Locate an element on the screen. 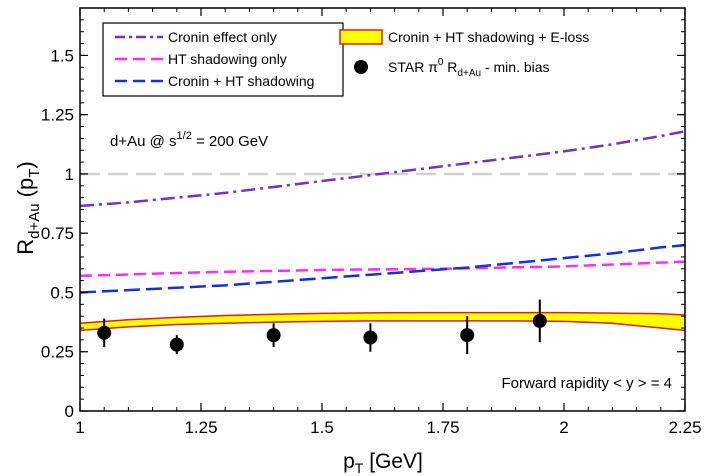 The image size is (706, 476). x-tick-label: 1.25 is located at coordinates (200, 427).